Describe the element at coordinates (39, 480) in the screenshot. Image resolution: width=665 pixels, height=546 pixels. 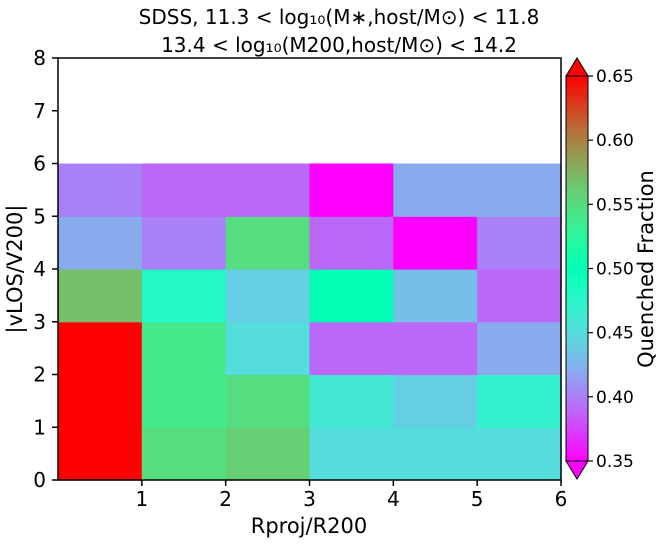
I see `y-tick-label: 0` at that location.